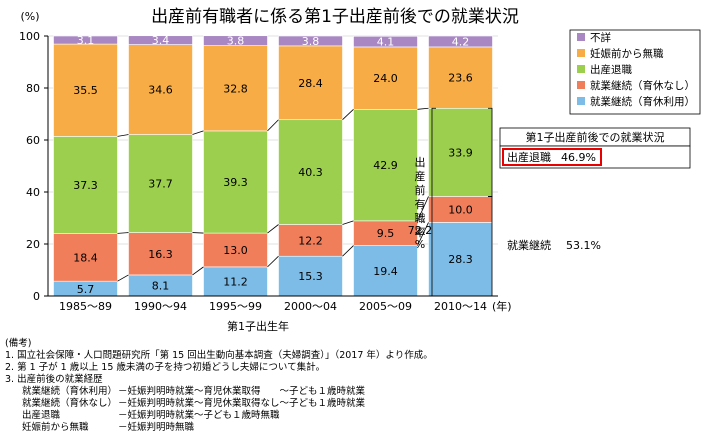  I want to click on note-row-desc: －妊娠判明時就業～育児休業取得なし～子ども１歳時就業, so click(242, 403).